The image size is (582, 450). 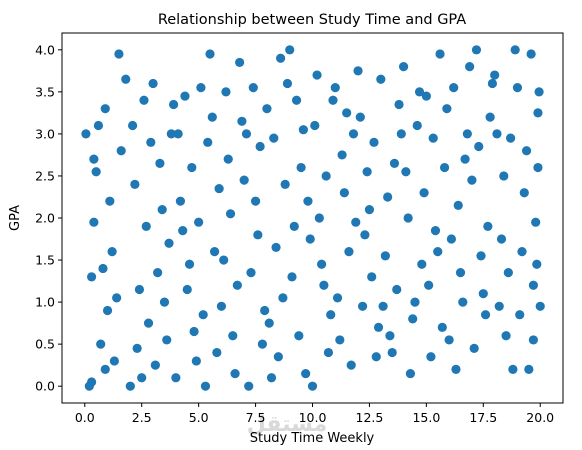 What do you see at coordinates (15, 218) in the screenshot?
I see `y-axis-label: GPA` at bounding box center [15, 218].